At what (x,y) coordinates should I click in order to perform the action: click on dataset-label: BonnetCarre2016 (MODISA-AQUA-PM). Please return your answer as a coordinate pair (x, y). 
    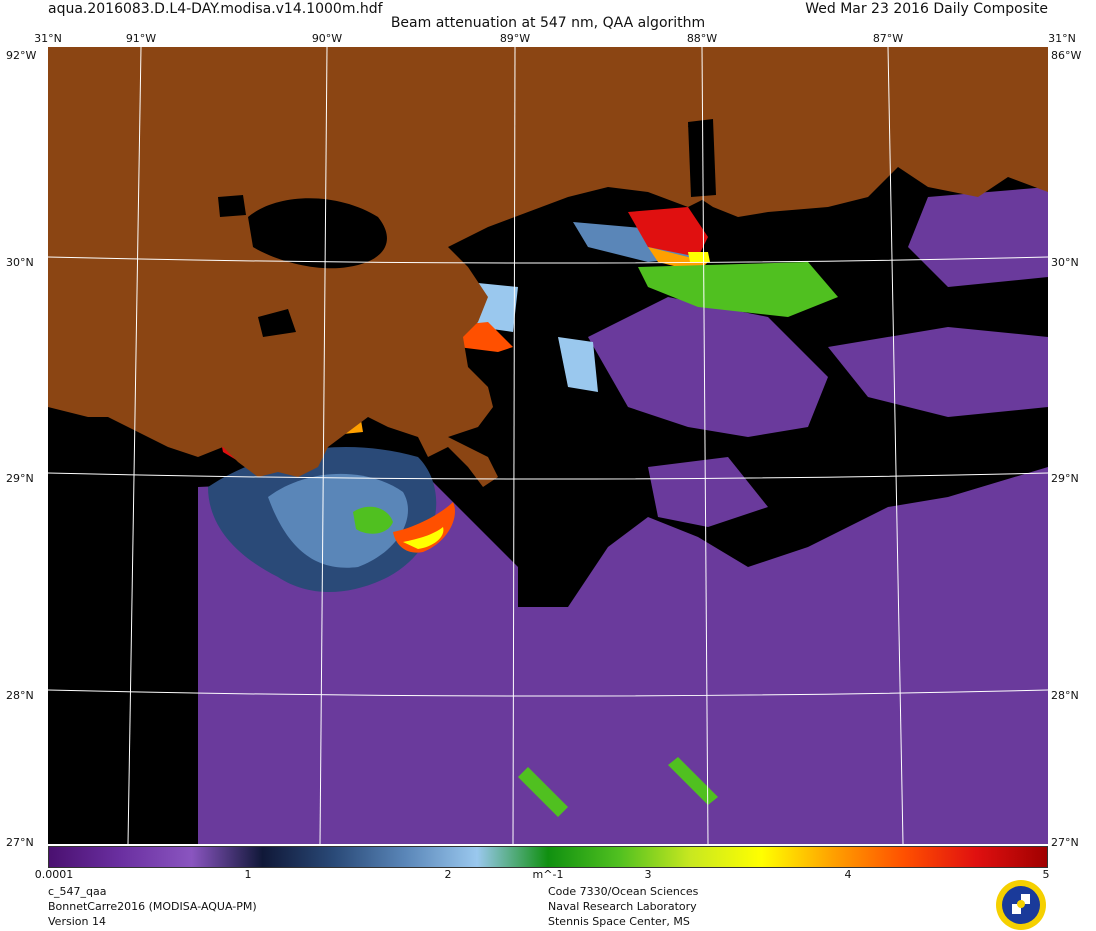
    Looking at the image, I should click on (152, 906).